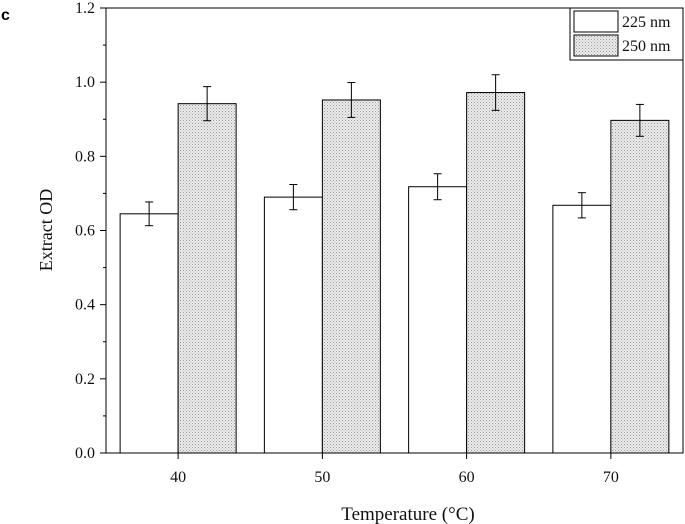 The height and width of the screenshot is (524, 685). I want to click on y-tick-label: 0.8, so click(85, 156).